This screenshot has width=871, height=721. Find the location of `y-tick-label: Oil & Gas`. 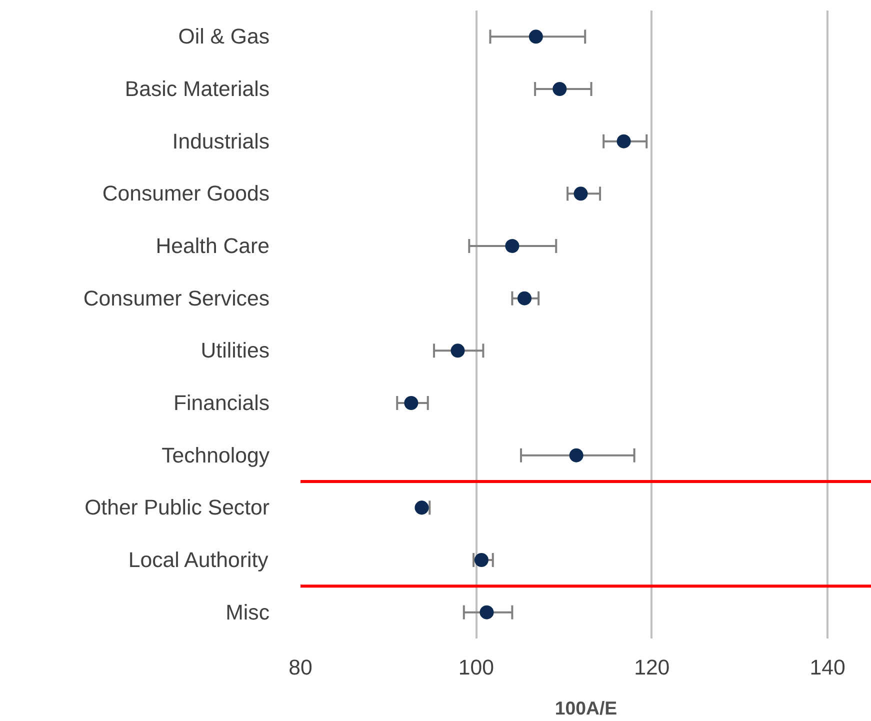

y-tick-label: Oil & Gas is located at coordinates (224, 36).